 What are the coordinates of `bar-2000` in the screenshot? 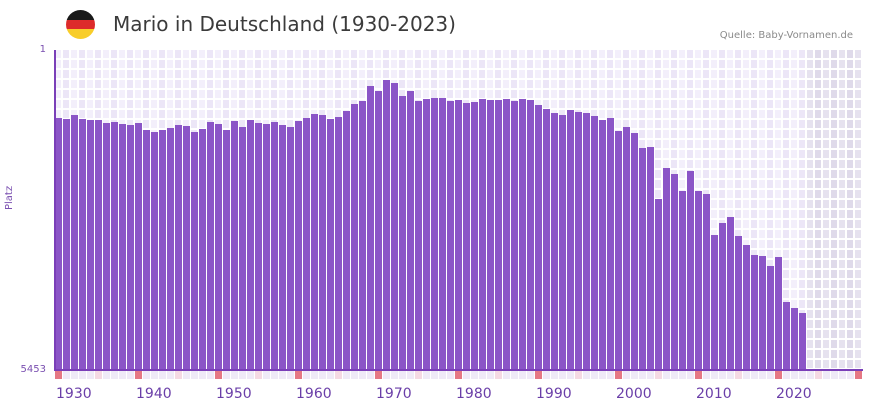 It's located at (618, 250).